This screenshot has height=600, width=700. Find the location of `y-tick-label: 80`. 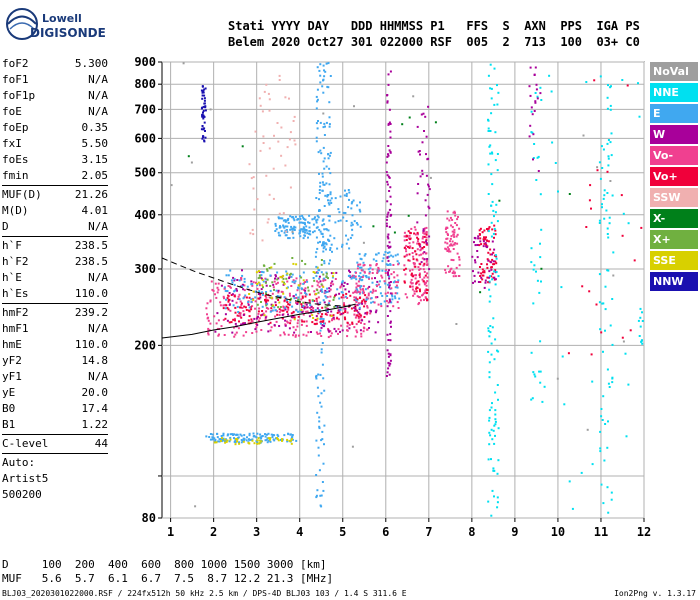

y-tick-label: 80 is located at coordinates (149, 518).